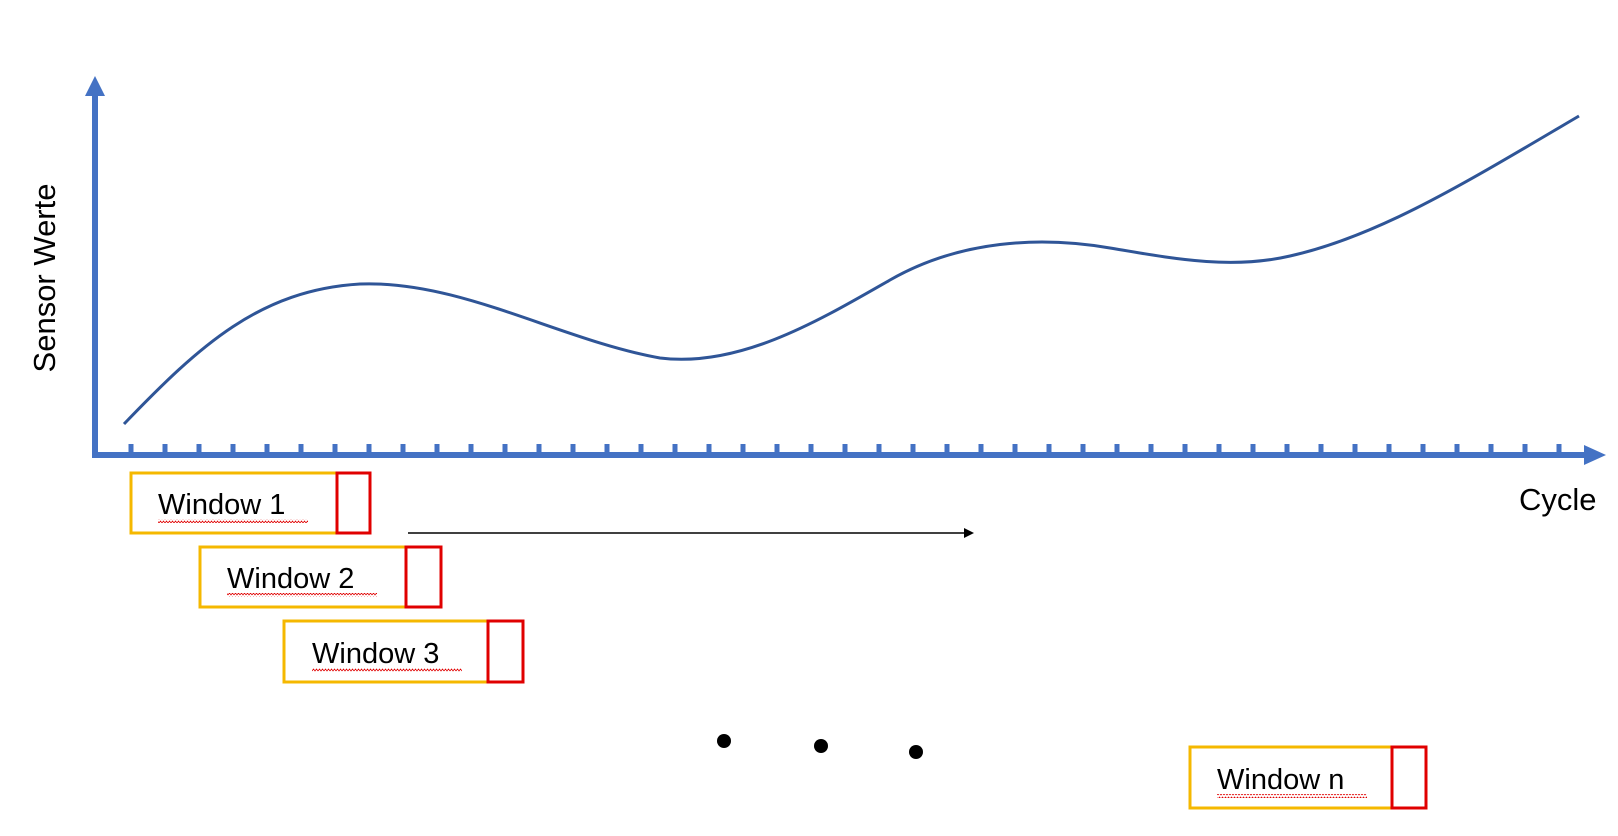  I want to click on window-1-spellcheck, so click(233, 521).